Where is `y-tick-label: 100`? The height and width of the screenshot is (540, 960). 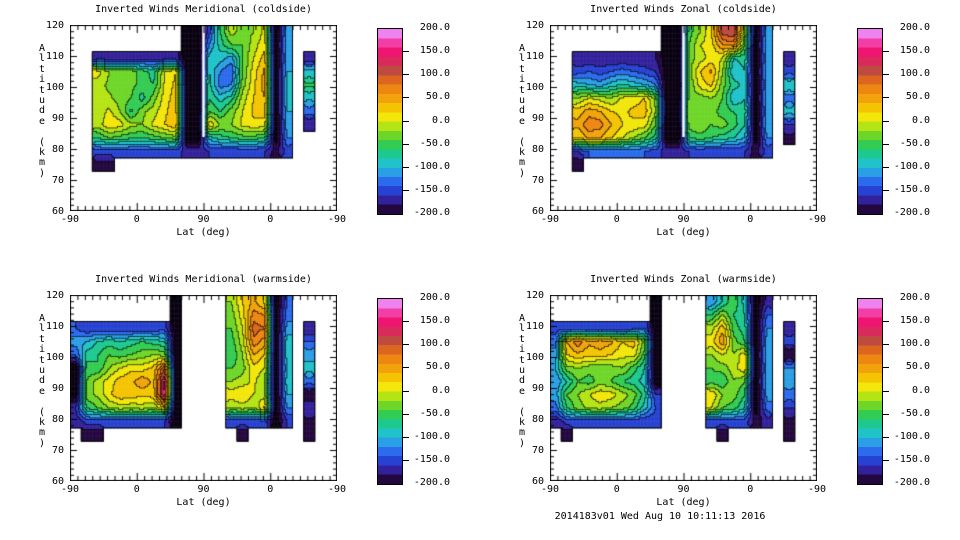
y-tick-label: 100 is located at coordinates (54, 87).